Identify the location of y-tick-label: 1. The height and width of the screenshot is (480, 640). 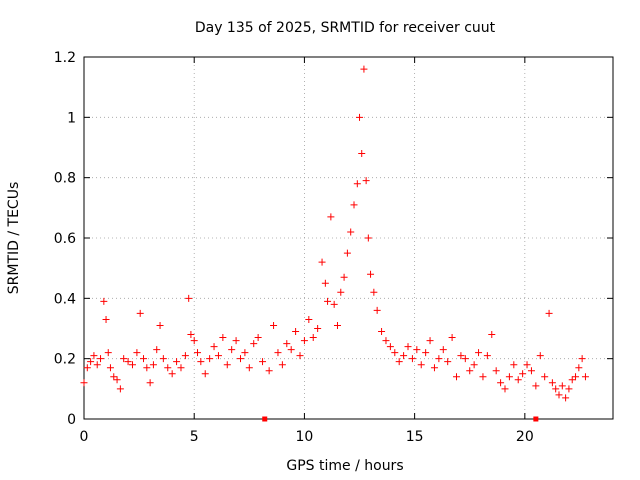
(71, 118).